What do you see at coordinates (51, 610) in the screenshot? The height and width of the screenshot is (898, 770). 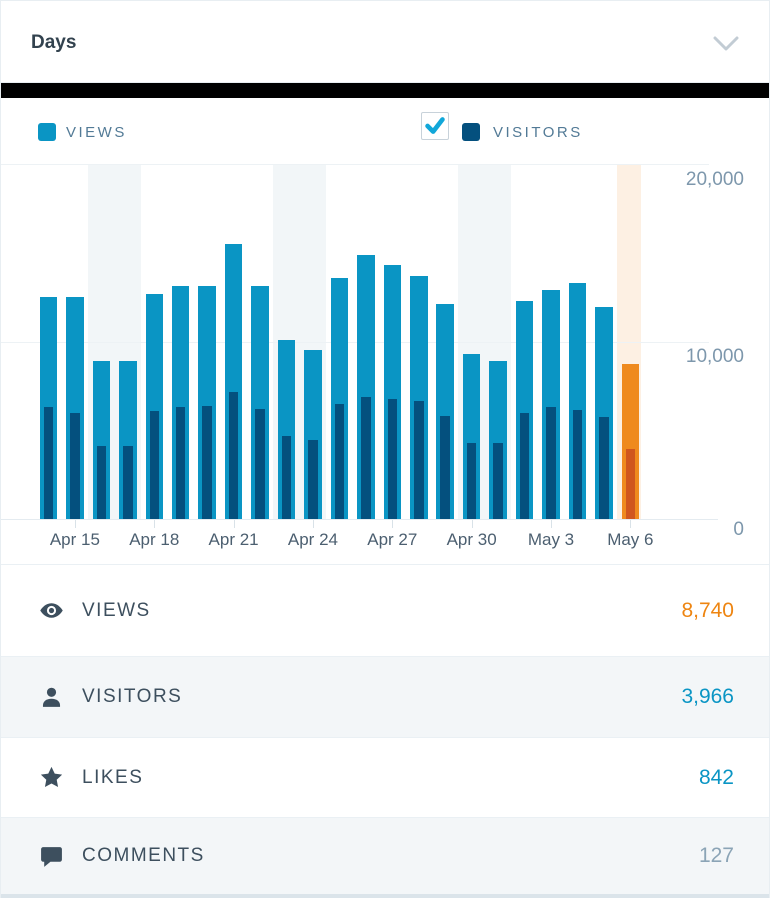 I see `eye-icon` at bounding box center [51, 610].